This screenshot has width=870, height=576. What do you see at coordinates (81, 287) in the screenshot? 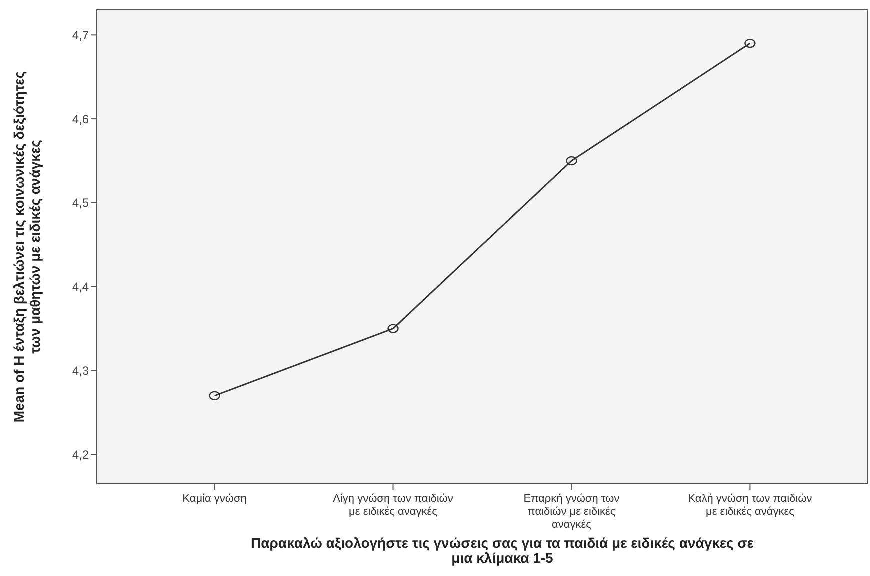
I see `y-tick-label: 4,4` at bounding box center [81, 287].